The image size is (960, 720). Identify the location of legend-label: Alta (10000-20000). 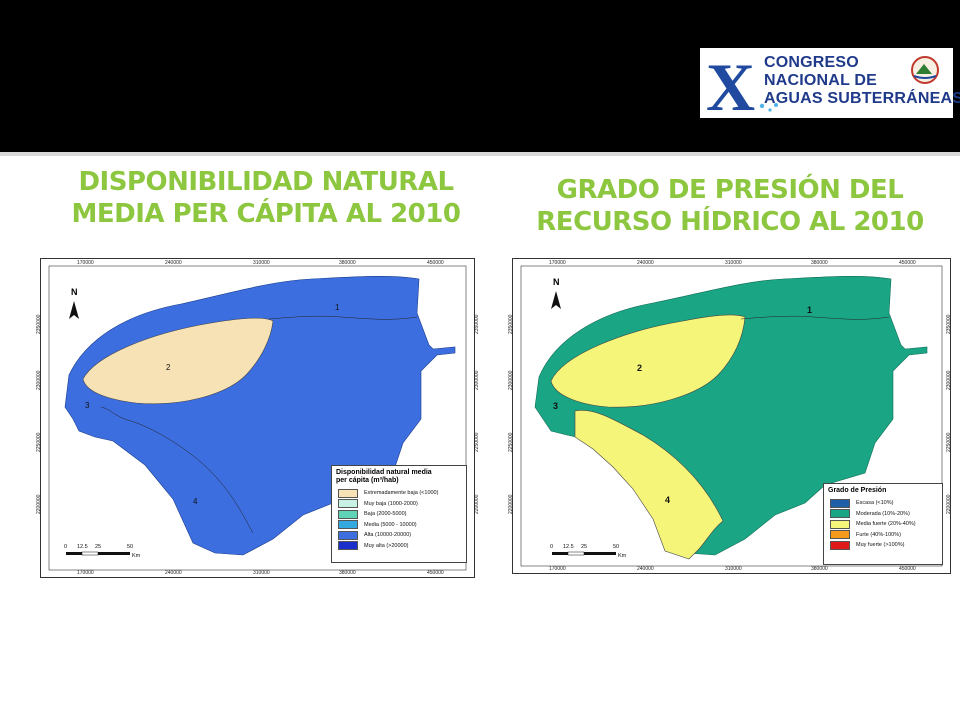
(388, 535).